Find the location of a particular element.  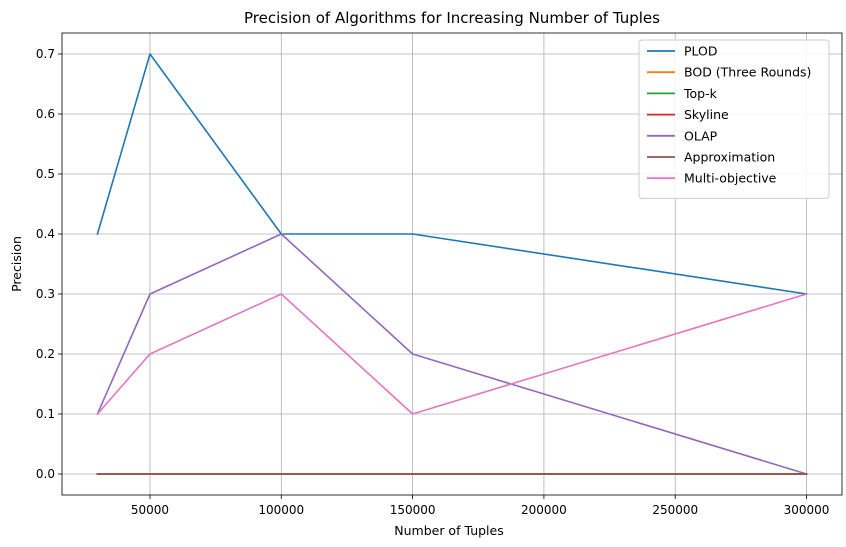

legend-box is located at coordinates (734, 119).